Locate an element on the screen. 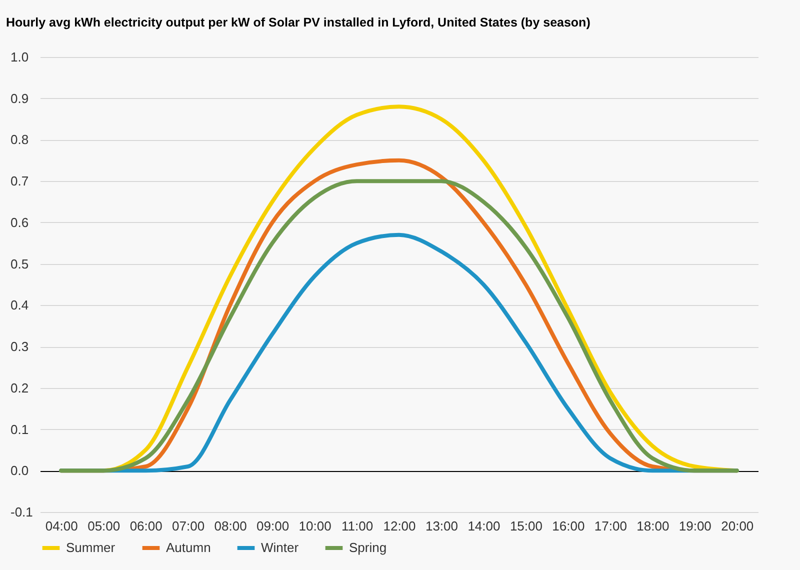 The width and height of the screenshot is (800, 570). x-tick-label: 13:00 is located at coordinates (441, 526).